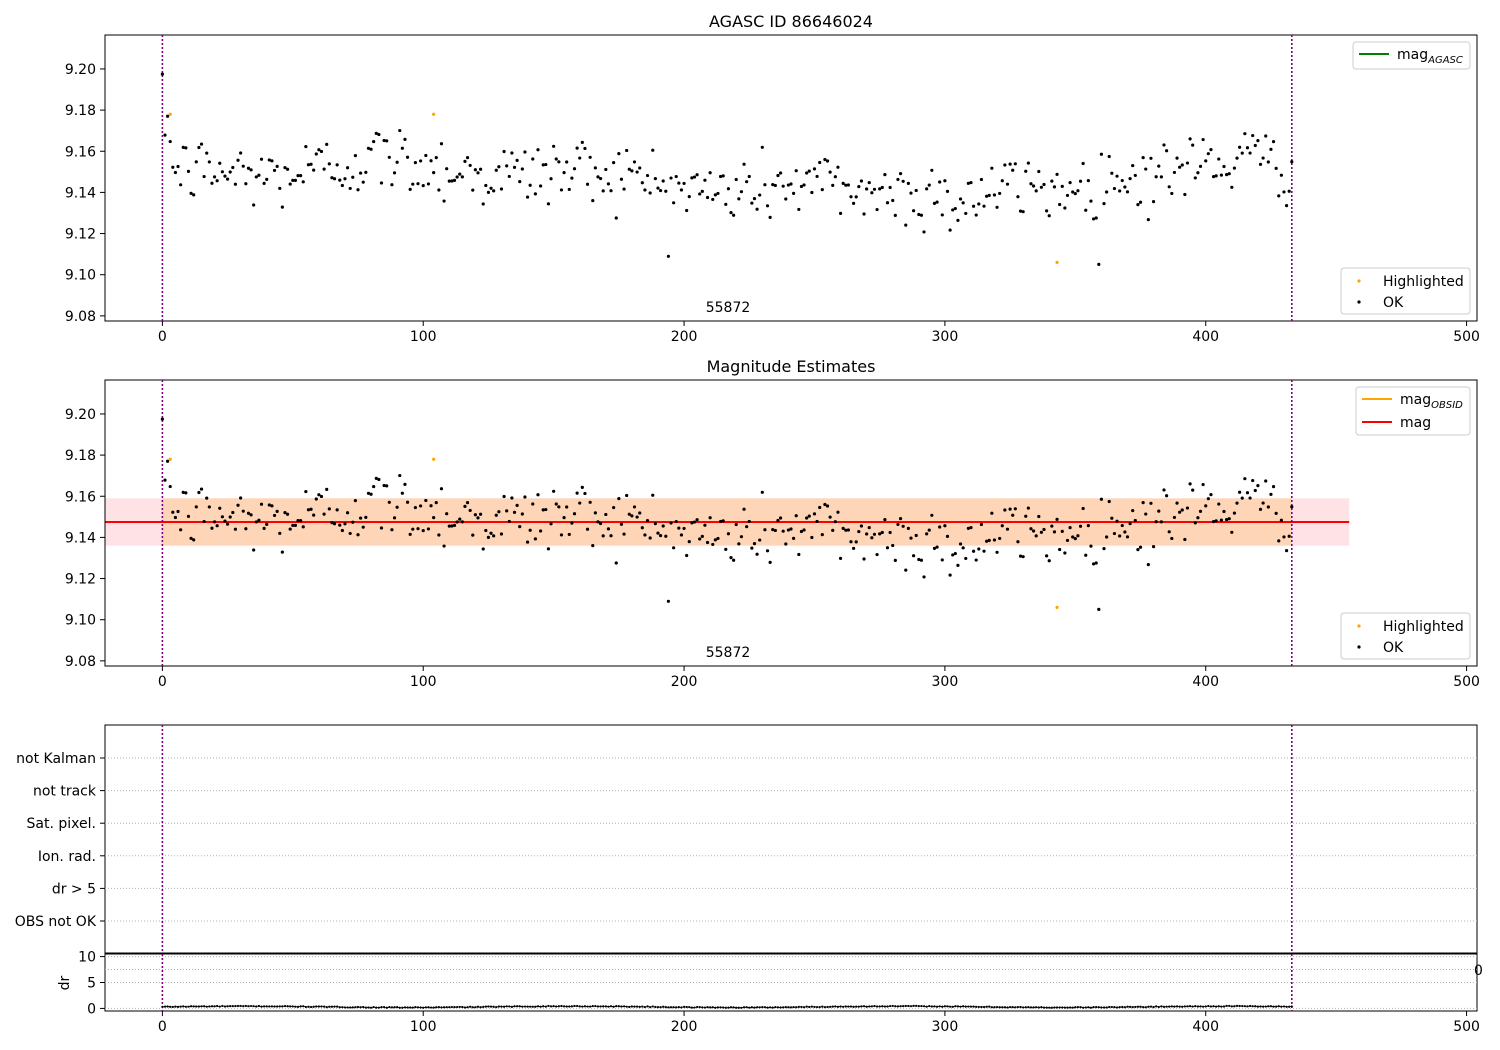 The image size is (1500, 1050). What do you see at coordinates (1291, 1006) in the screenshot?
I see `dr-point` at bounding box center [1291, 1006].